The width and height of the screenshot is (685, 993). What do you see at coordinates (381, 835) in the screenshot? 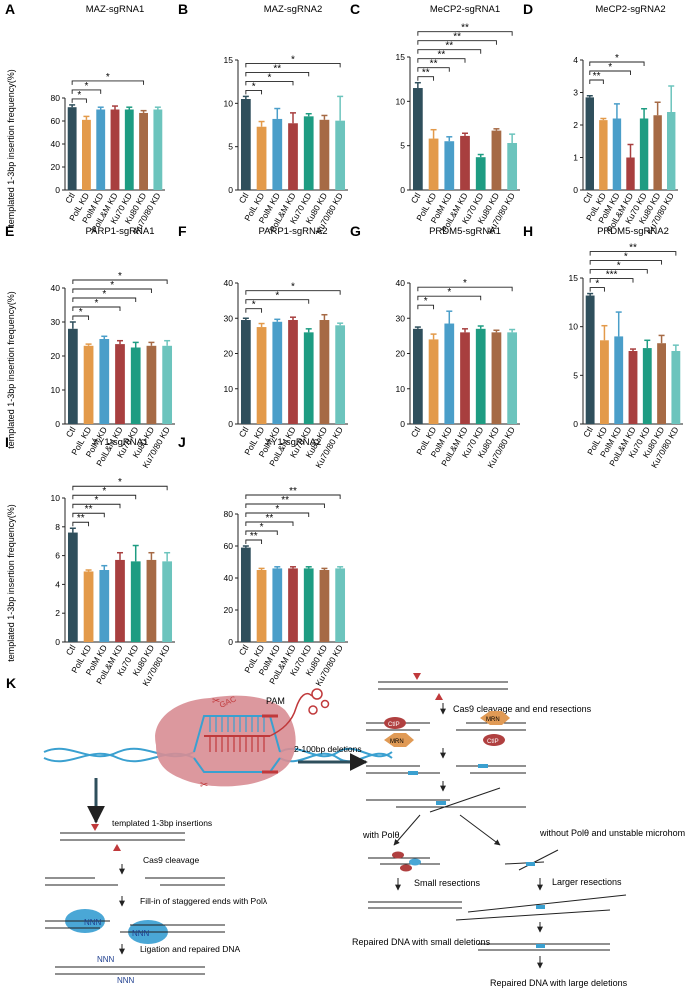
I see `with-pol-theta-text: with Polθ` at bounding box center [381, 835].